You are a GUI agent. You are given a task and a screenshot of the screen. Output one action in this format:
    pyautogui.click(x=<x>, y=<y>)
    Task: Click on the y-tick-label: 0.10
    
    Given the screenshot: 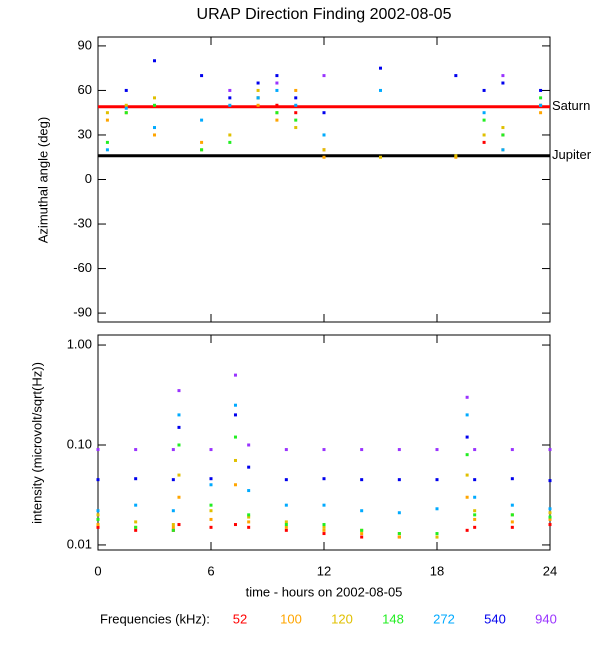 What is the action you would take?
    pyautogui.click(x=79, y=443)
    